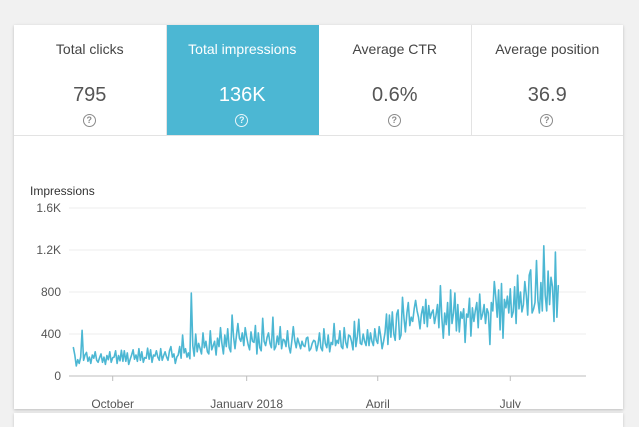 This screenshot has height=427, width=639. What do you see at coordinates (48, 208) in the screenshot?
I see `y-tick-label: 1.6K` at bounding box center [48, 208].